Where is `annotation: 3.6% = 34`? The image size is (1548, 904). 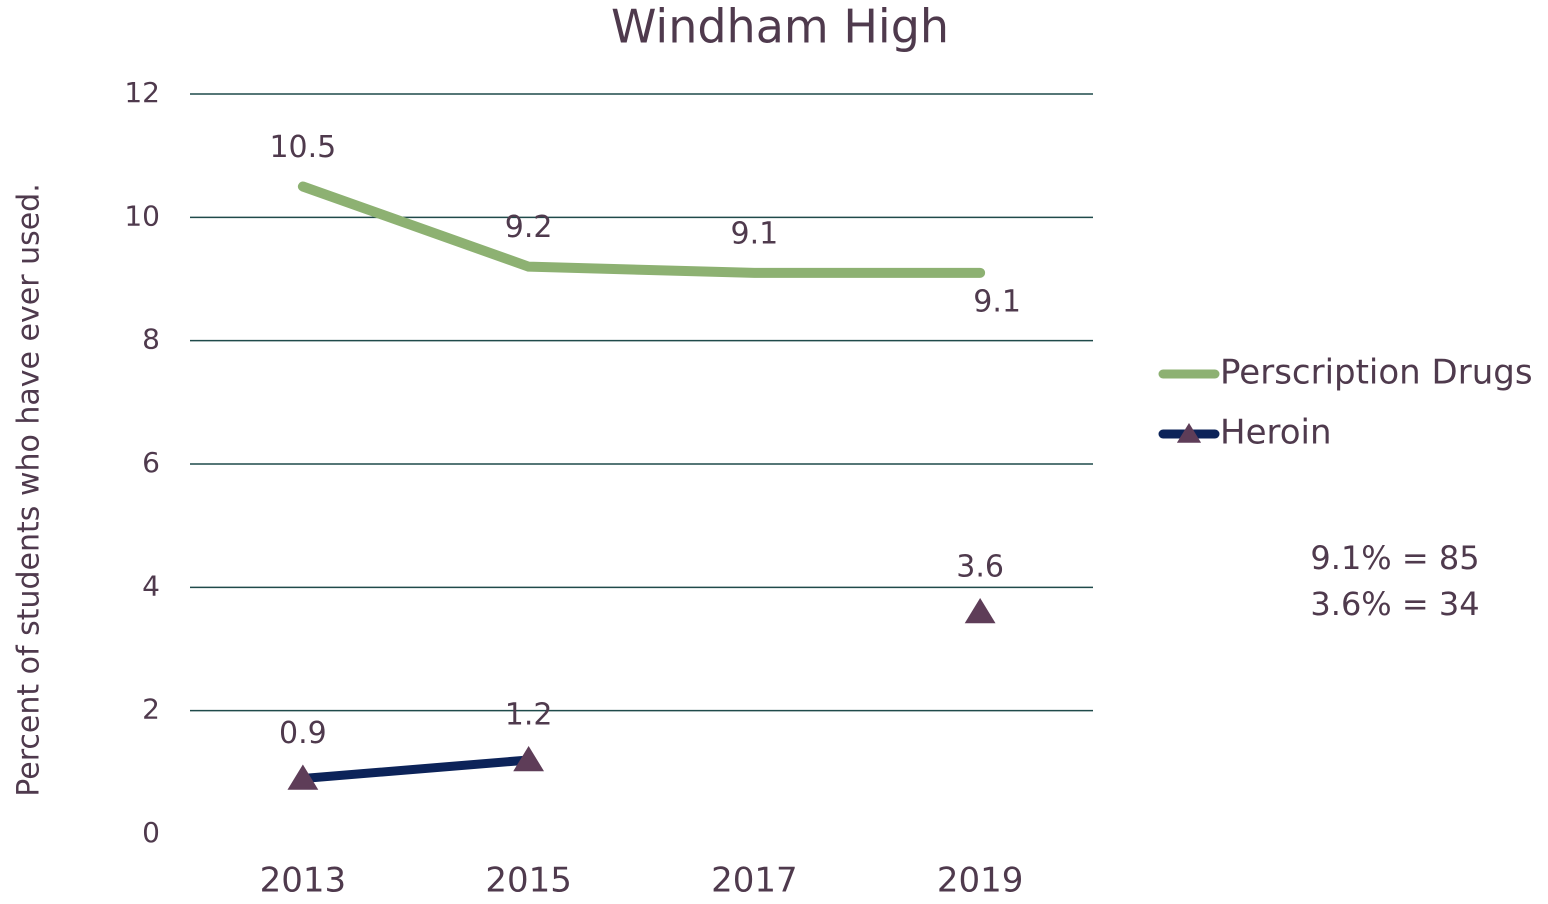
annotation: 3.6% = 34 is located at coordinates (1394, 604).